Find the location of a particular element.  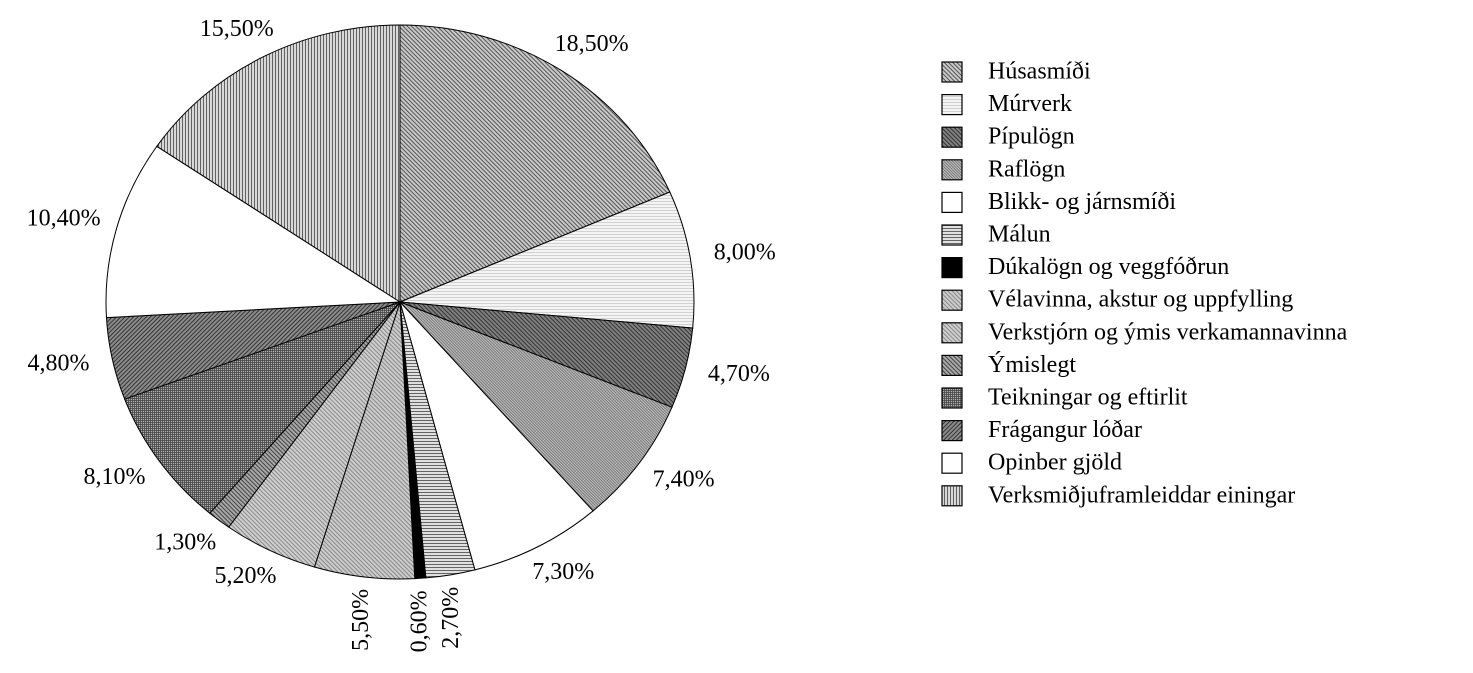

legend-label: Verksmiðjuframleiddar einingar is located at coordinates (1141, 495).